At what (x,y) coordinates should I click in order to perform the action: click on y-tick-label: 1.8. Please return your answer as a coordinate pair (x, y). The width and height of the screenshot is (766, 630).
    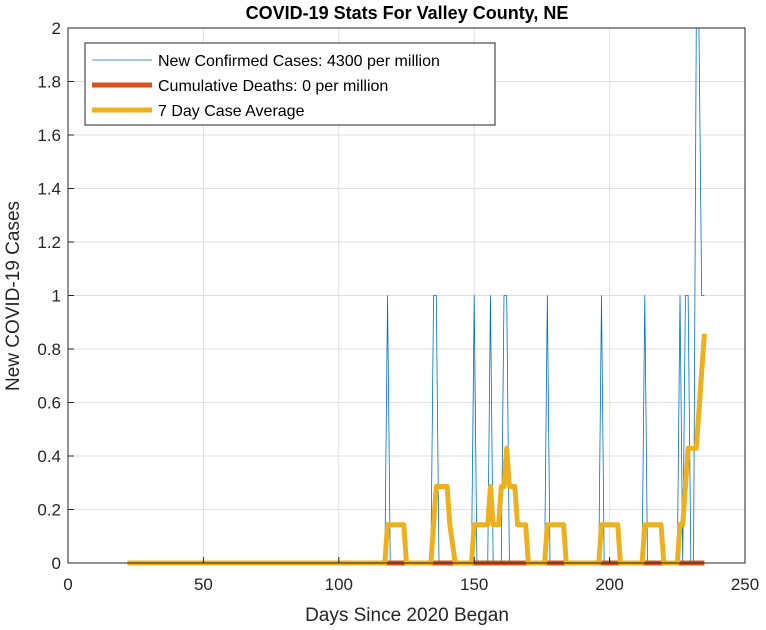
    Looking at the image, I should click on (49, 82).